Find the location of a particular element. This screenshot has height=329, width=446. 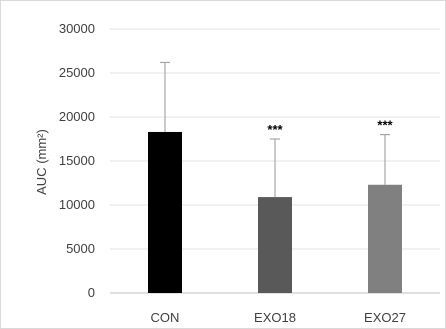

x-tick-label: CON is located at coordinates (165, 317).